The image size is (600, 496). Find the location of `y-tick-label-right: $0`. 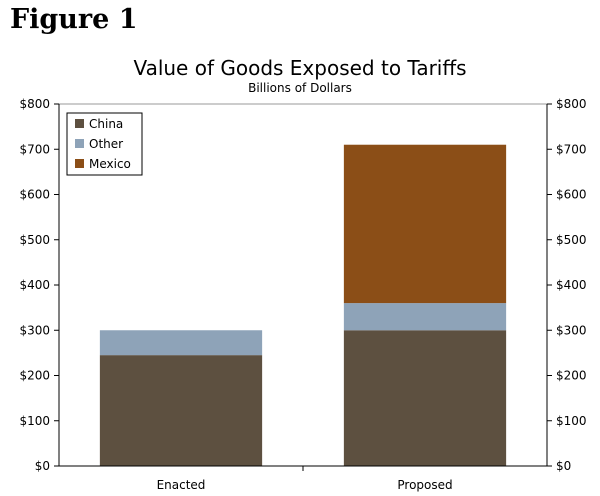

y-tick-label-right: $0 is located at coordinates (563, 466).